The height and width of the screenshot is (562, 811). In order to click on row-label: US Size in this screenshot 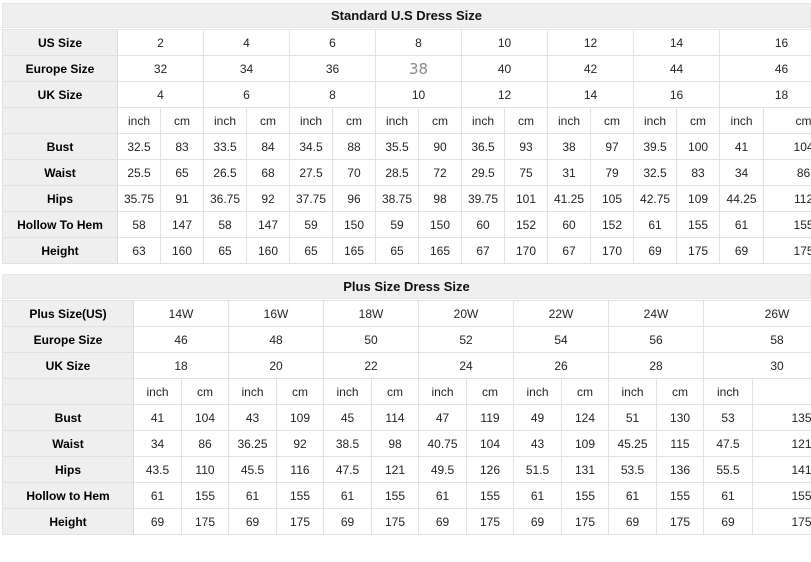, I will do `click(60, 42)`.